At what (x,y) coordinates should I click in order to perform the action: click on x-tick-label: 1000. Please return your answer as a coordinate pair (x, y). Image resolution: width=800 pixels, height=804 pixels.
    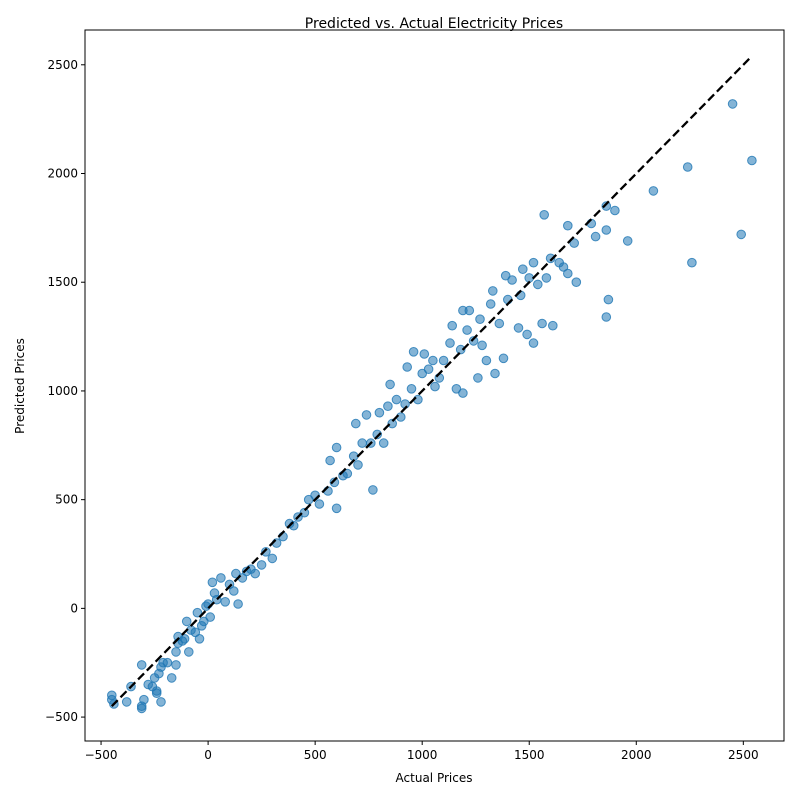
    Looking at the image, I should click on (422, 755).